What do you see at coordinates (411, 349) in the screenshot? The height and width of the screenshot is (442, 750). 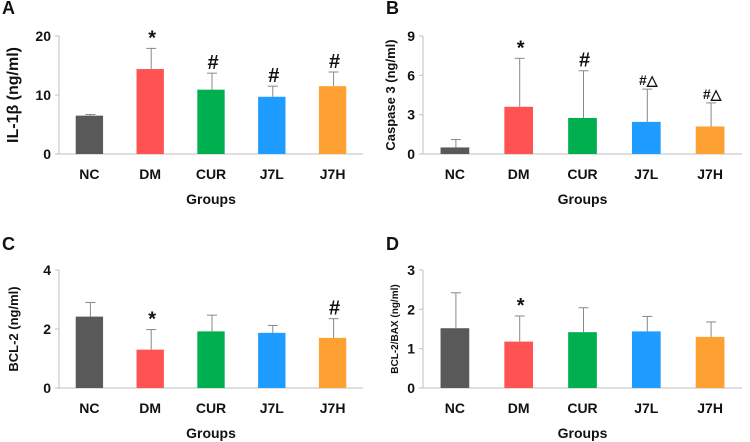 I see `y-tick-label: 1` at bounding box center [411, 349].